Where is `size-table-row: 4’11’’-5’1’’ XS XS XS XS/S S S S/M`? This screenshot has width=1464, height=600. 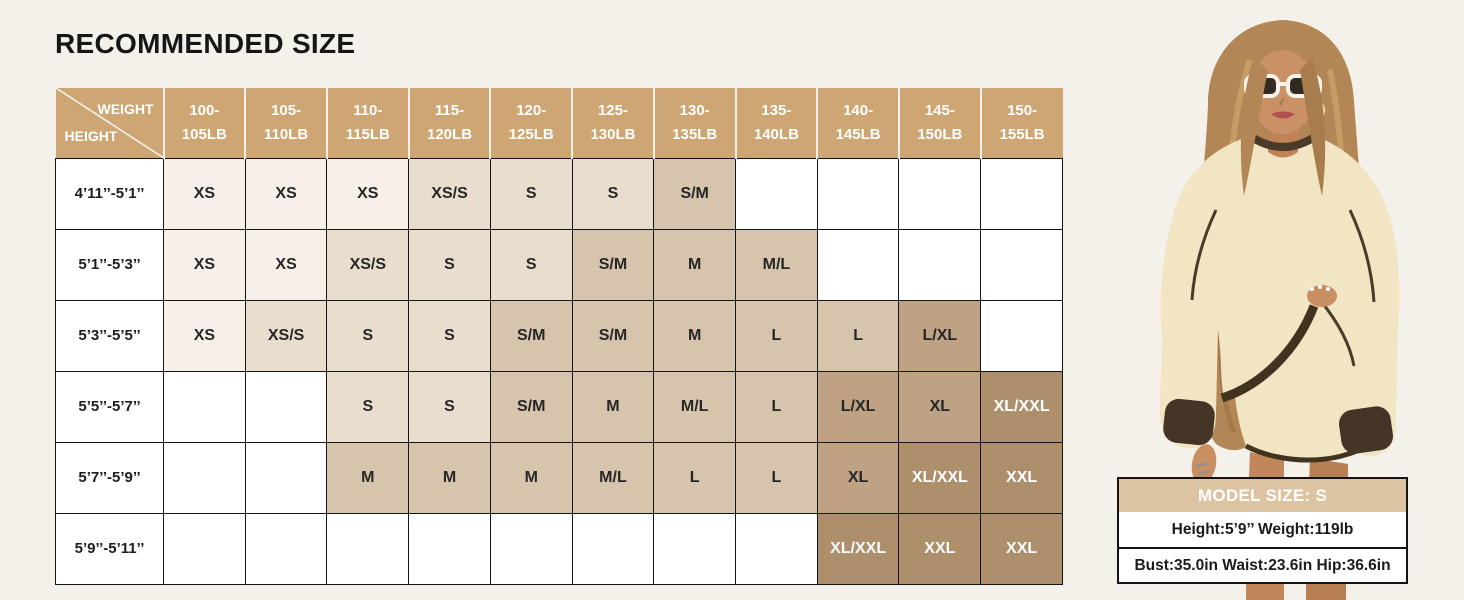 size-table-row: 4’11’’-5’1’’ XS XS XS XS/S S S S/M is located at coordinates (559, 193).